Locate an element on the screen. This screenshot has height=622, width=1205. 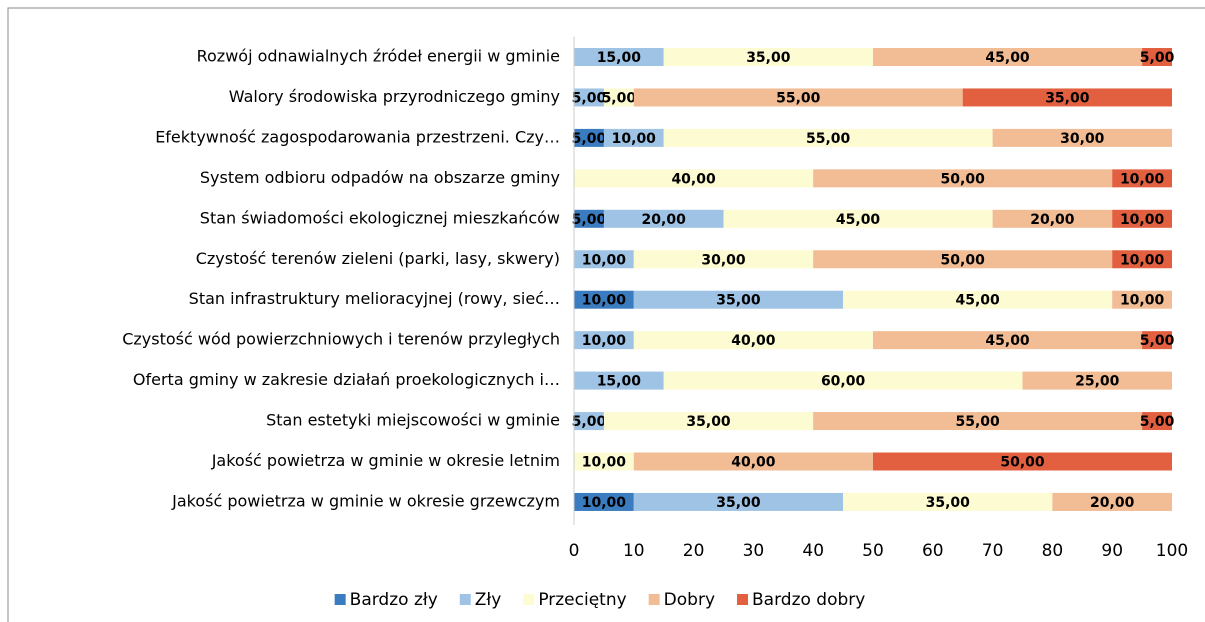
x-tick-label: 80 is located at coordinates (1053, 551).